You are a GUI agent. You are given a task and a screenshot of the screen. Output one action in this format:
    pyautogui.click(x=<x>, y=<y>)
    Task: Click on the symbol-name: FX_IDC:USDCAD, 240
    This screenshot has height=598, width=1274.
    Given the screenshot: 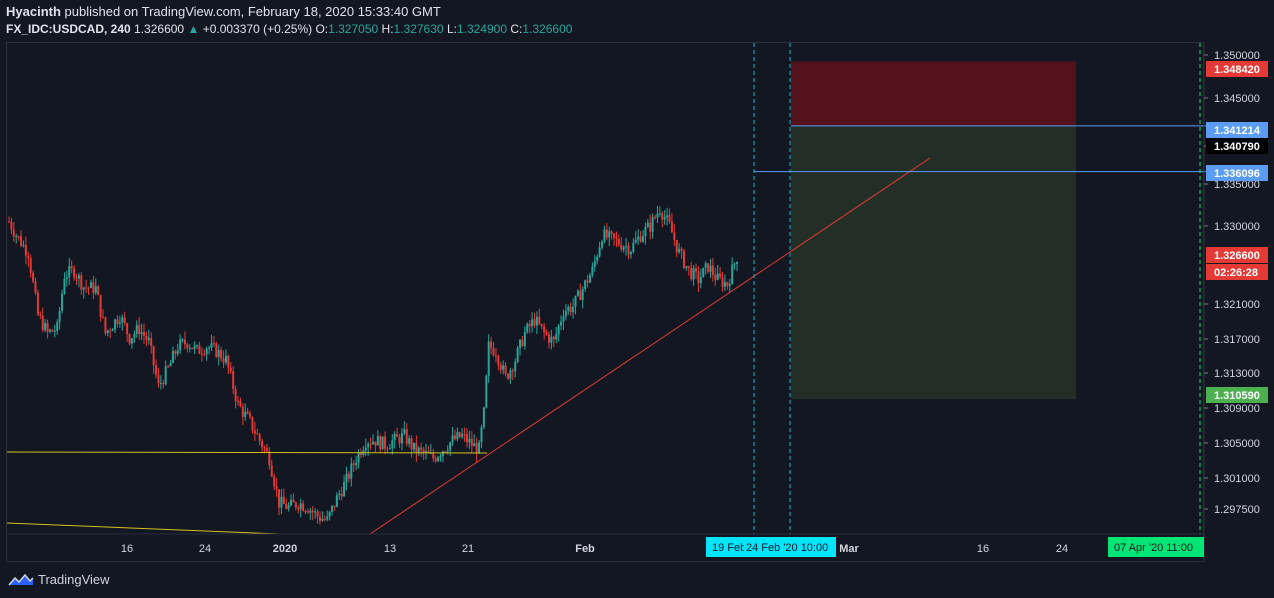 What is the action you would take?
    pyautogui.click(x=68, y=29)
    